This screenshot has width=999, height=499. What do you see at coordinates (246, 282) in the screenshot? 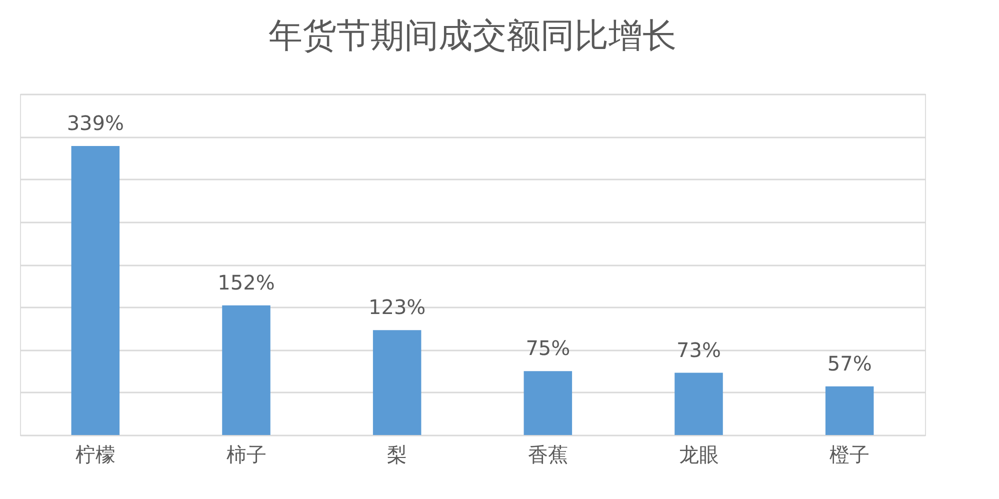
I see `data-label: 152%` at bounding box center [246, 282].